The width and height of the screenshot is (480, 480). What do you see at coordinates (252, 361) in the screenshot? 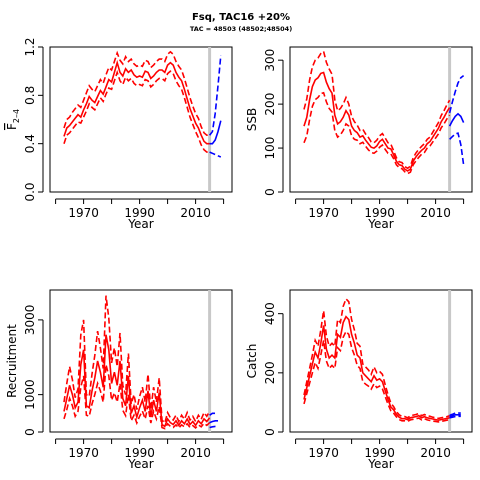
I see `y-axis-title: Catch` at bounding box center [252, 361].